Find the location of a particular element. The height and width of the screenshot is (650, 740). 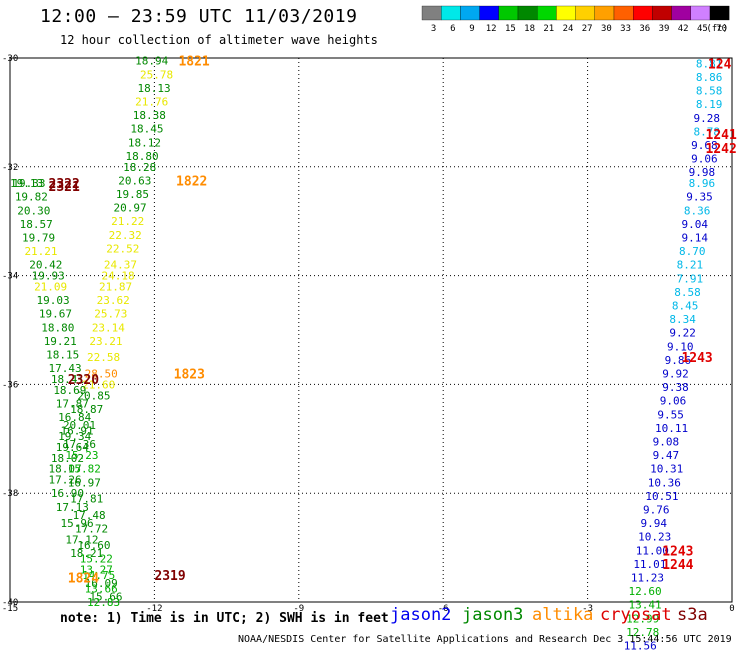

swh-point-s3a: 19.79 is located at coordinates (38, 238).